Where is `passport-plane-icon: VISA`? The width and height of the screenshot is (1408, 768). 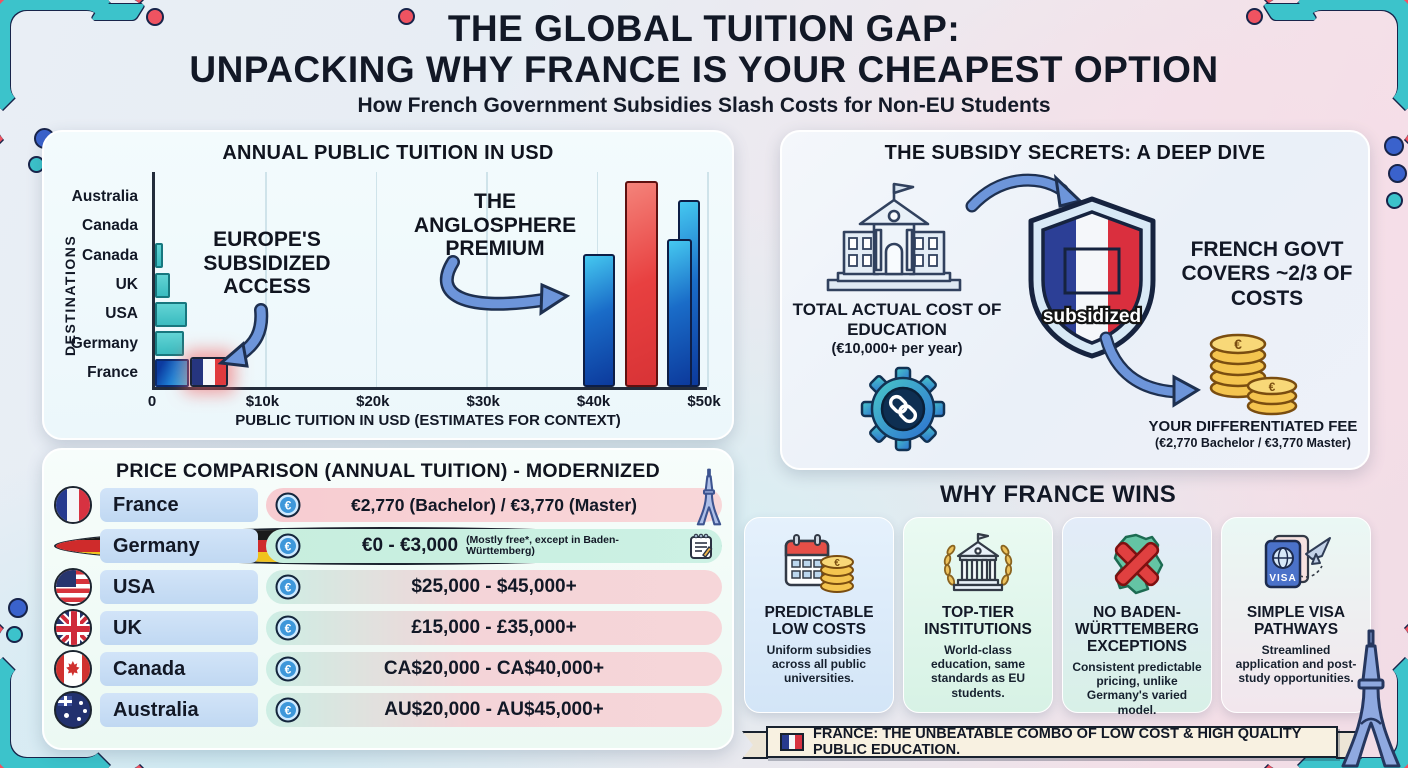 passport-plane-icon: VISA is located at coordinates (1296, 560).